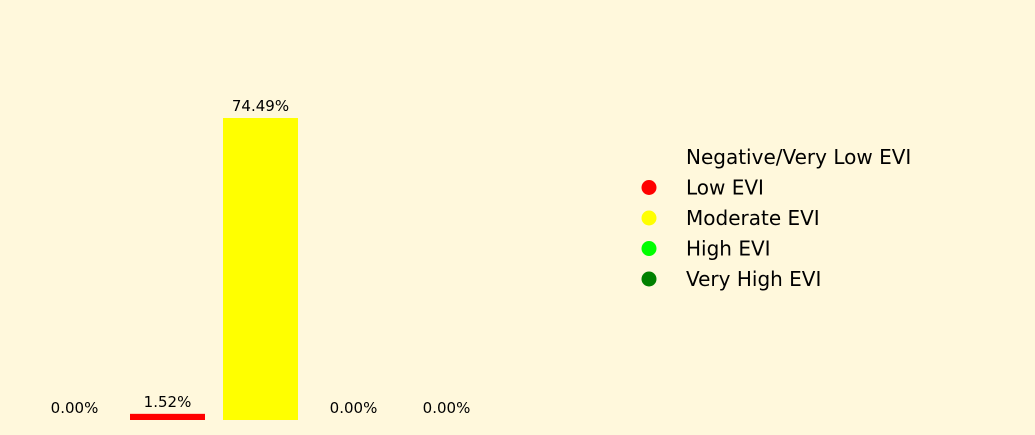 The width and height of the screenshot is (1035, 435). Describe the element at coordinates (728, 249) in the screenshot. I see `legend-label-4: High EVI` at that location.